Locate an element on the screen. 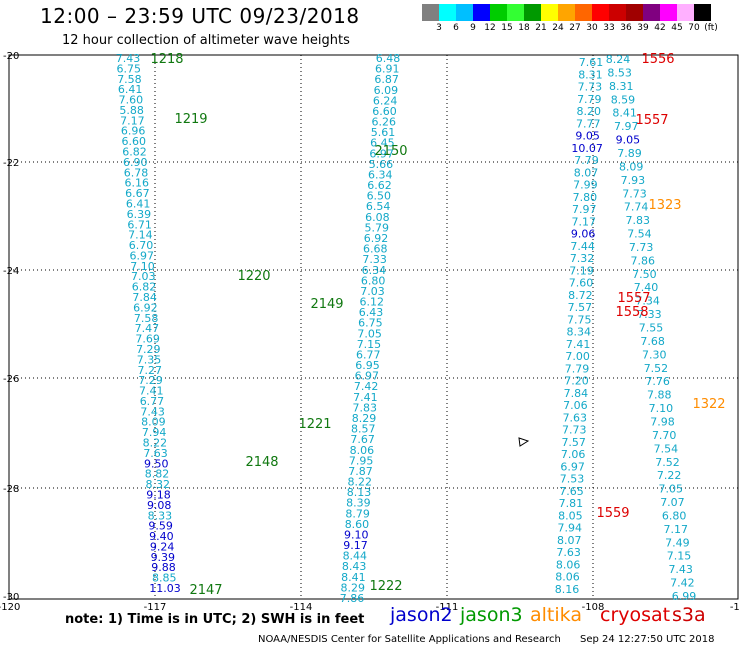  legend-label: 9 is located at coordinates (473, 28).